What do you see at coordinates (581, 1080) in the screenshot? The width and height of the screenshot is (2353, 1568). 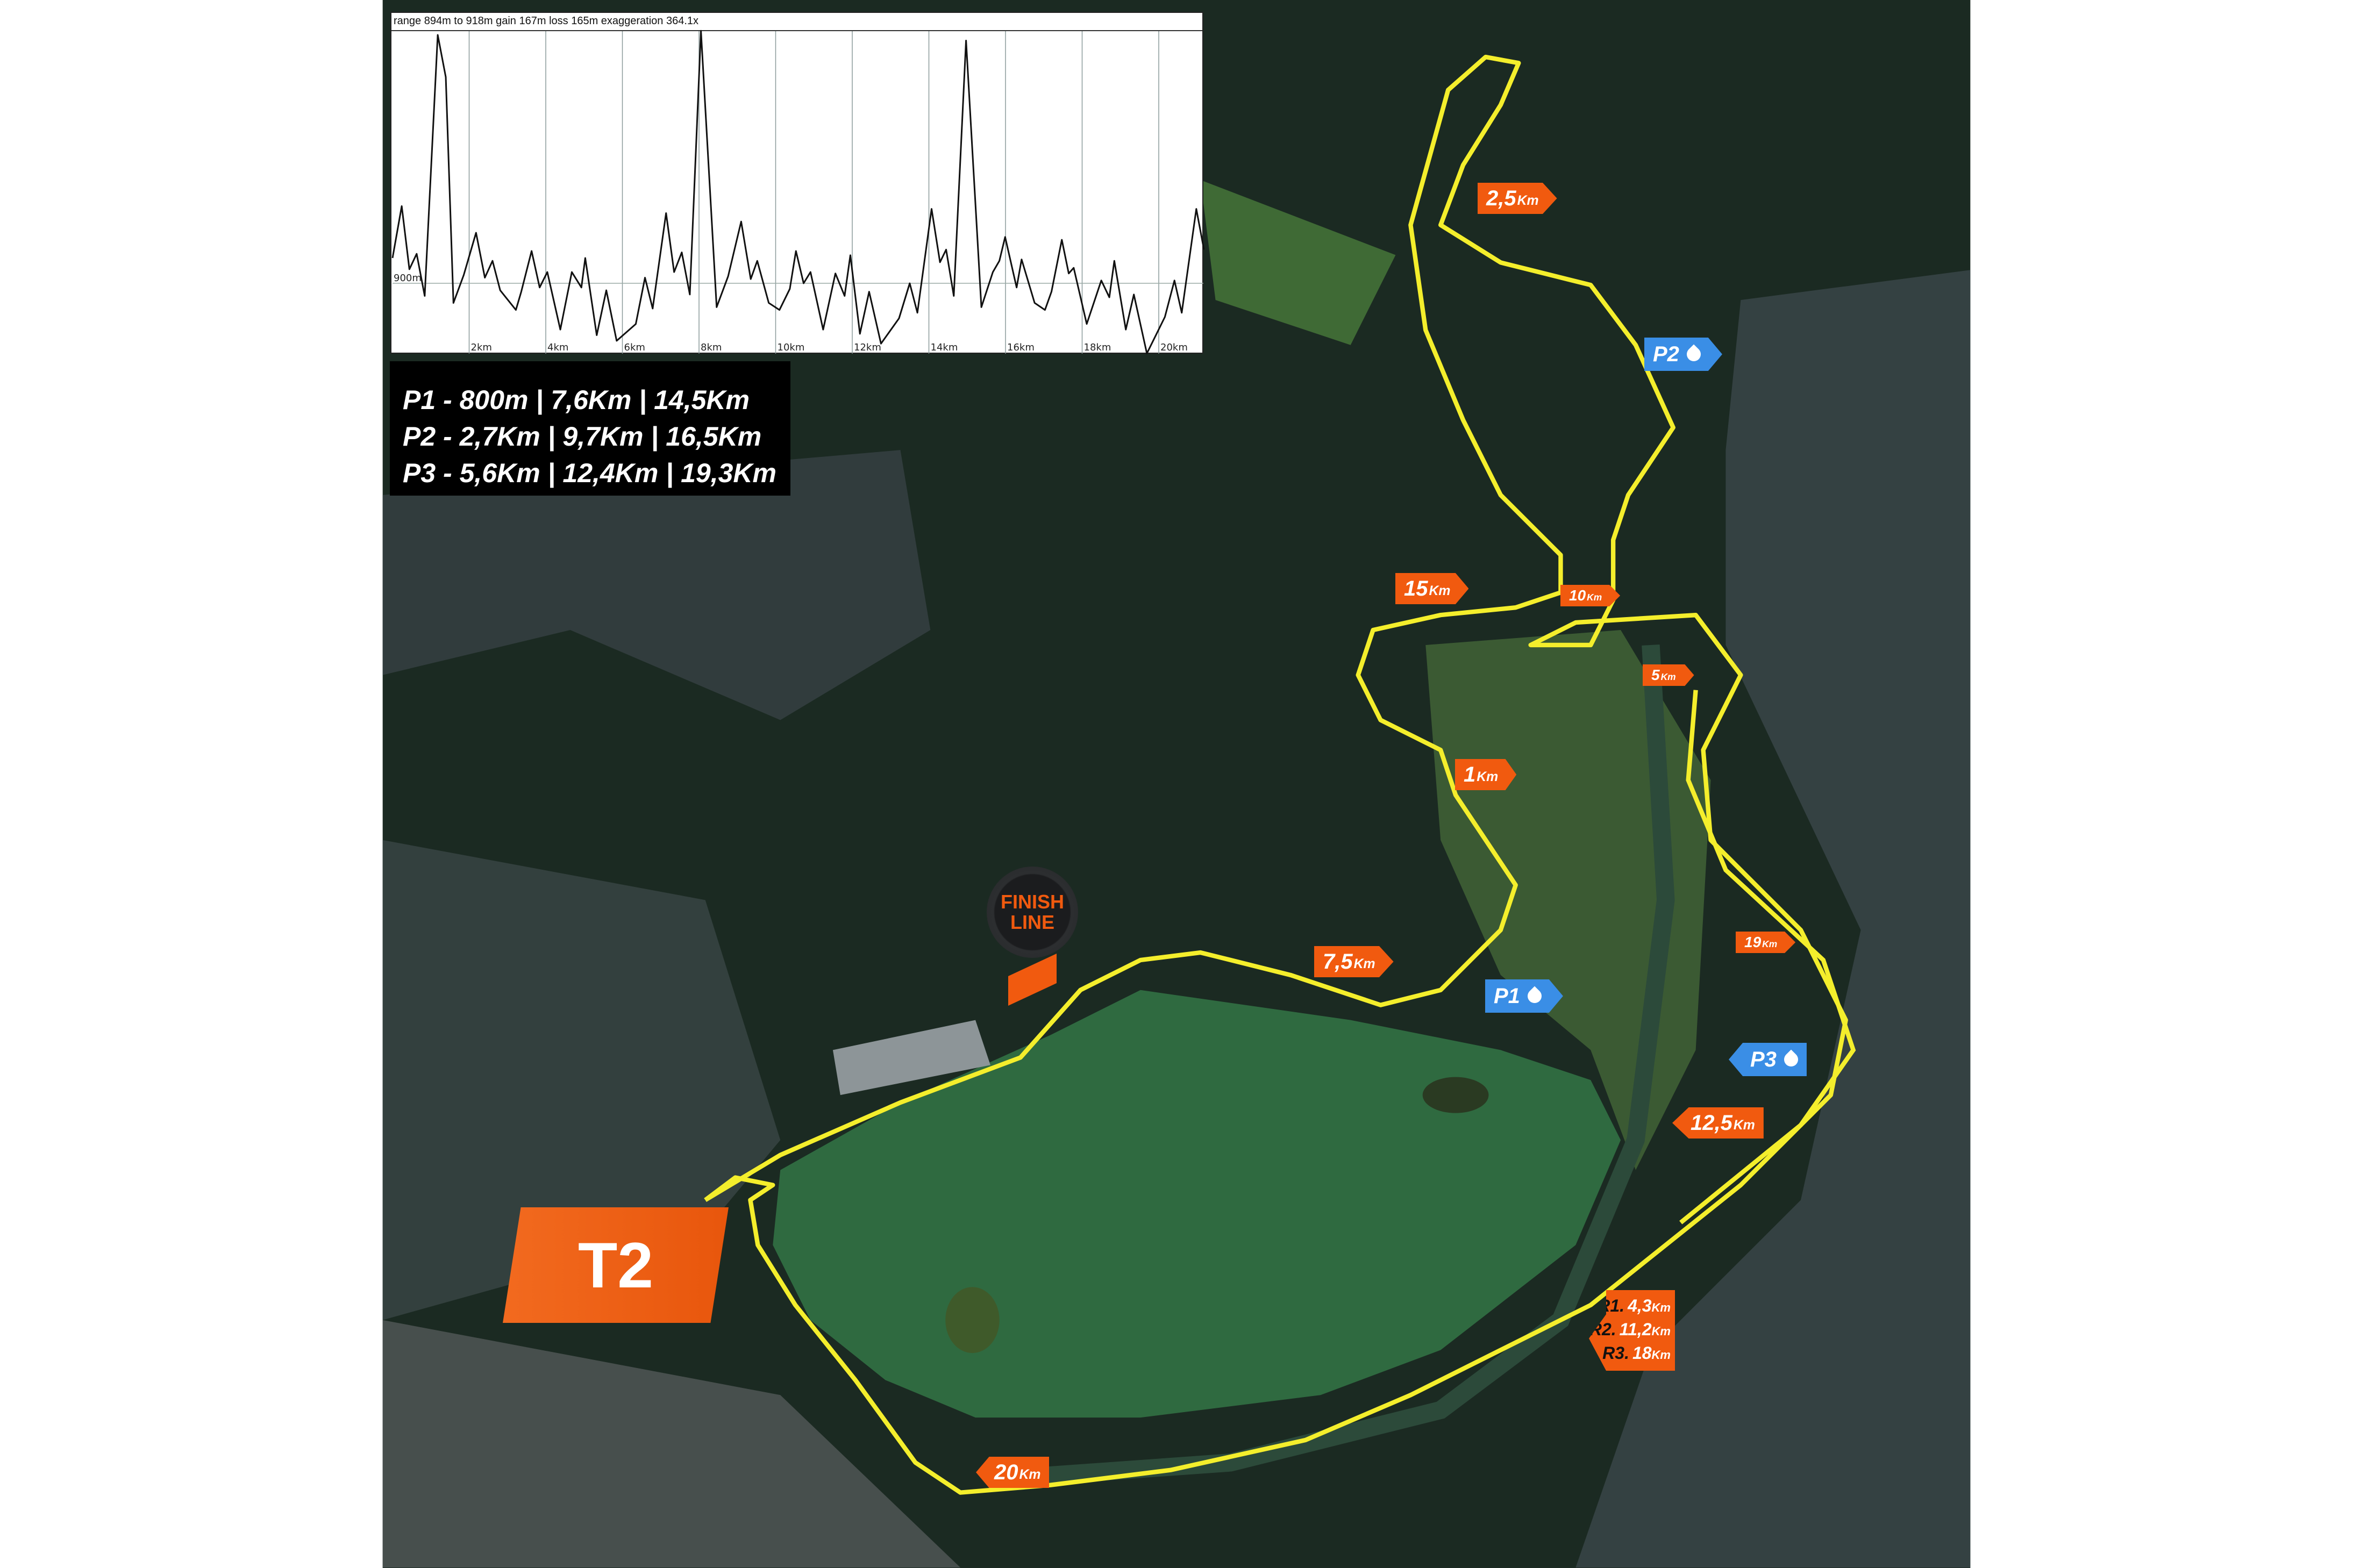 I see `urban-area-southwest` at bounding box center [581, 1080].